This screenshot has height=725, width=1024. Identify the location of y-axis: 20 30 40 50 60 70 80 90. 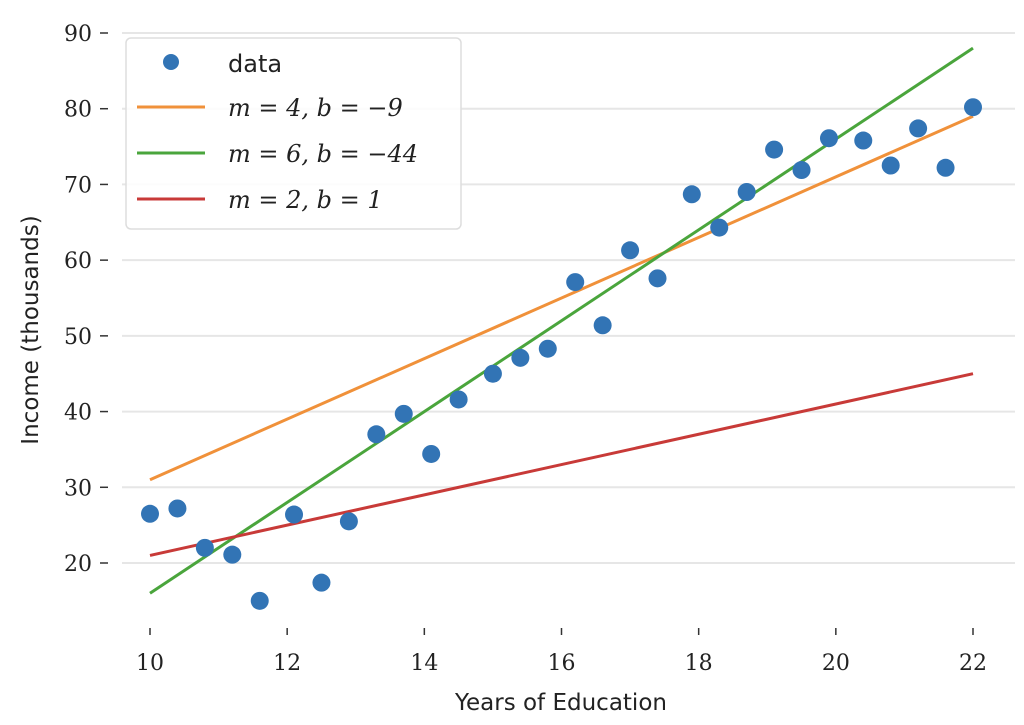
(86, 299).